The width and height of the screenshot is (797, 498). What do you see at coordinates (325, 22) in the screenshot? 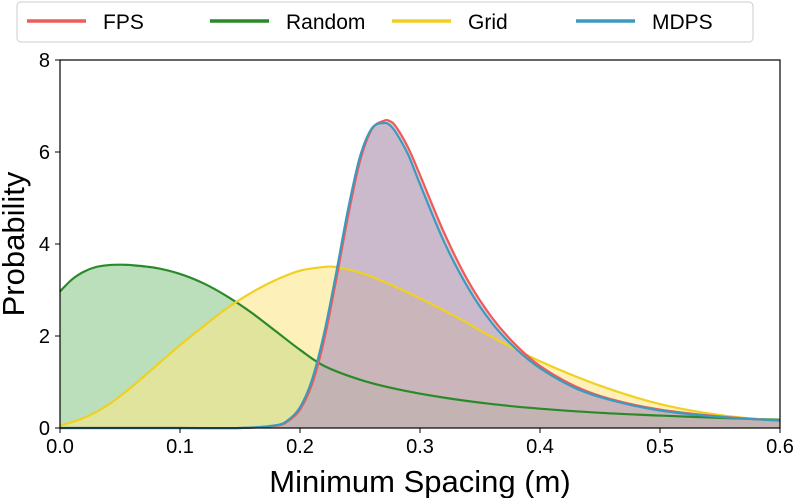
I see `legend-label-random: Random` at bounding box center [325, 22].